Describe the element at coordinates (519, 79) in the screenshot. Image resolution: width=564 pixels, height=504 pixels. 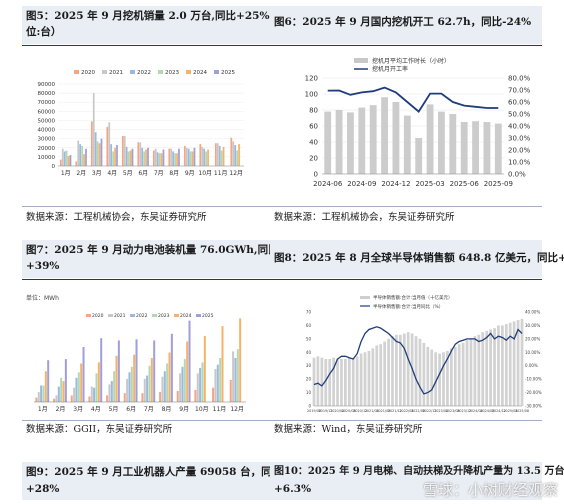
I see `y2-tick-label: 80.0%` at that location.